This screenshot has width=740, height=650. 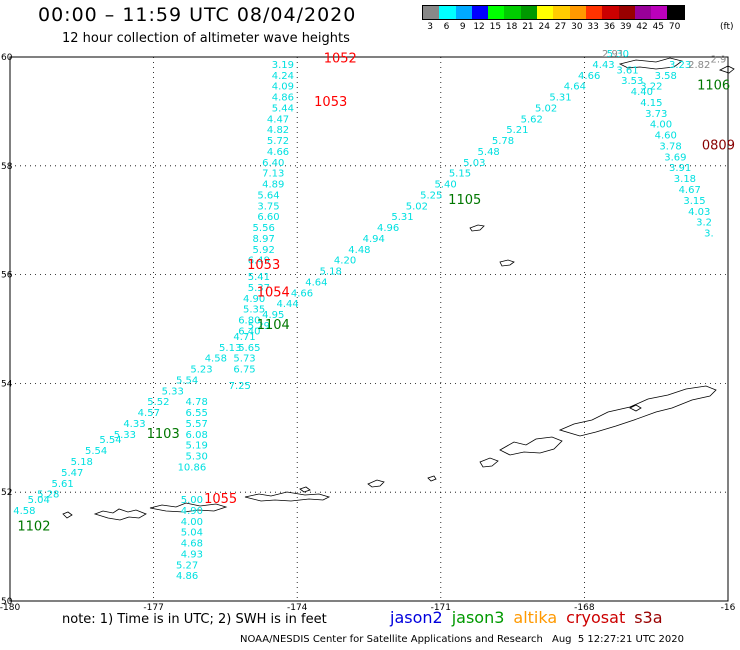 I want to click on swh-value: 4.64, so click(x=316, y=282).